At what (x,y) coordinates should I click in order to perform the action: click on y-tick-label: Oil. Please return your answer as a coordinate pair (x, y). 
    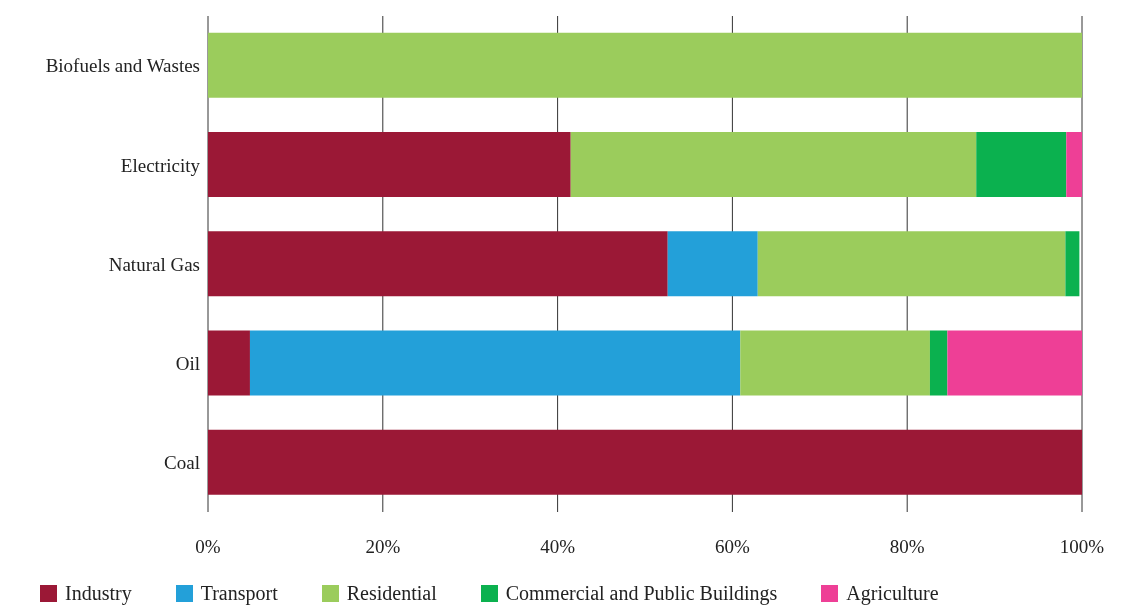
    Looking at the image, I should click on (187, 363).